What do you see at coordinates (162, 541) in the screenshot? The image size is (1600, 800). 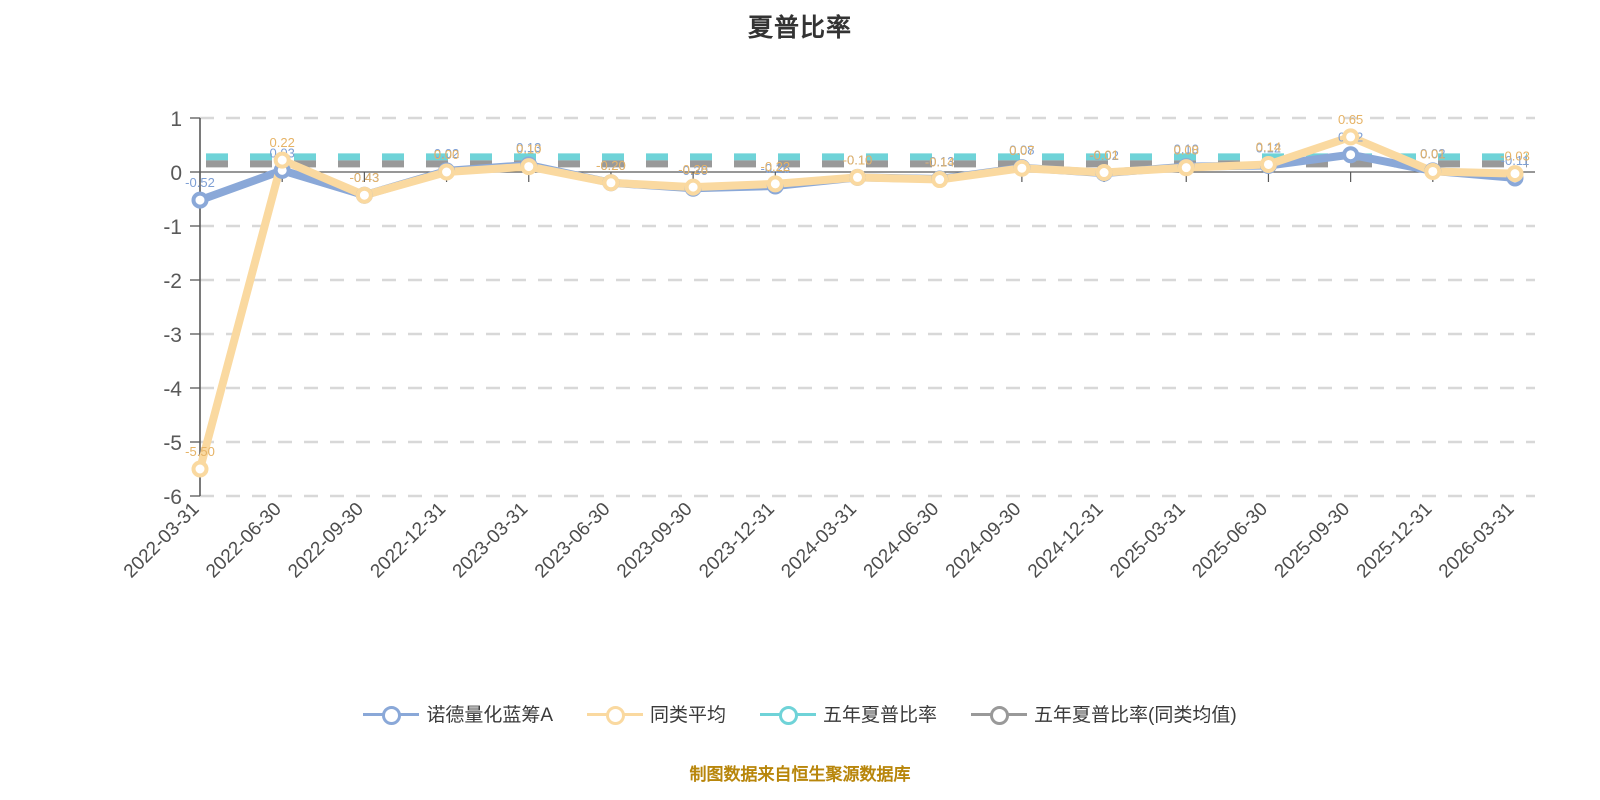 I see `x-axis-tick-label: 2022-03-31` at bounding box center [162, 541].